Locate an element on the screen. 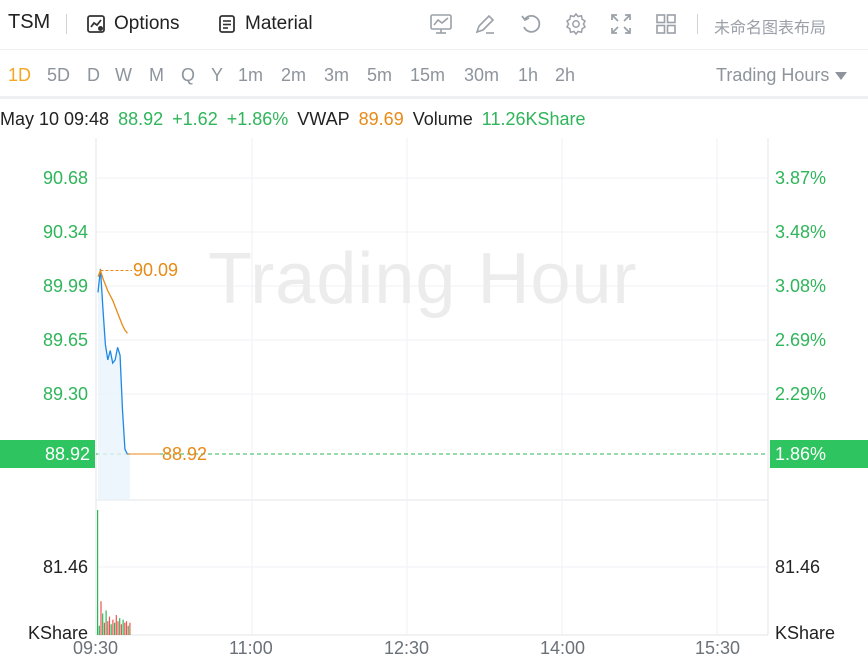 This screenshot has height=660, width=868. settings-icon is located at coordinates (576, 24).